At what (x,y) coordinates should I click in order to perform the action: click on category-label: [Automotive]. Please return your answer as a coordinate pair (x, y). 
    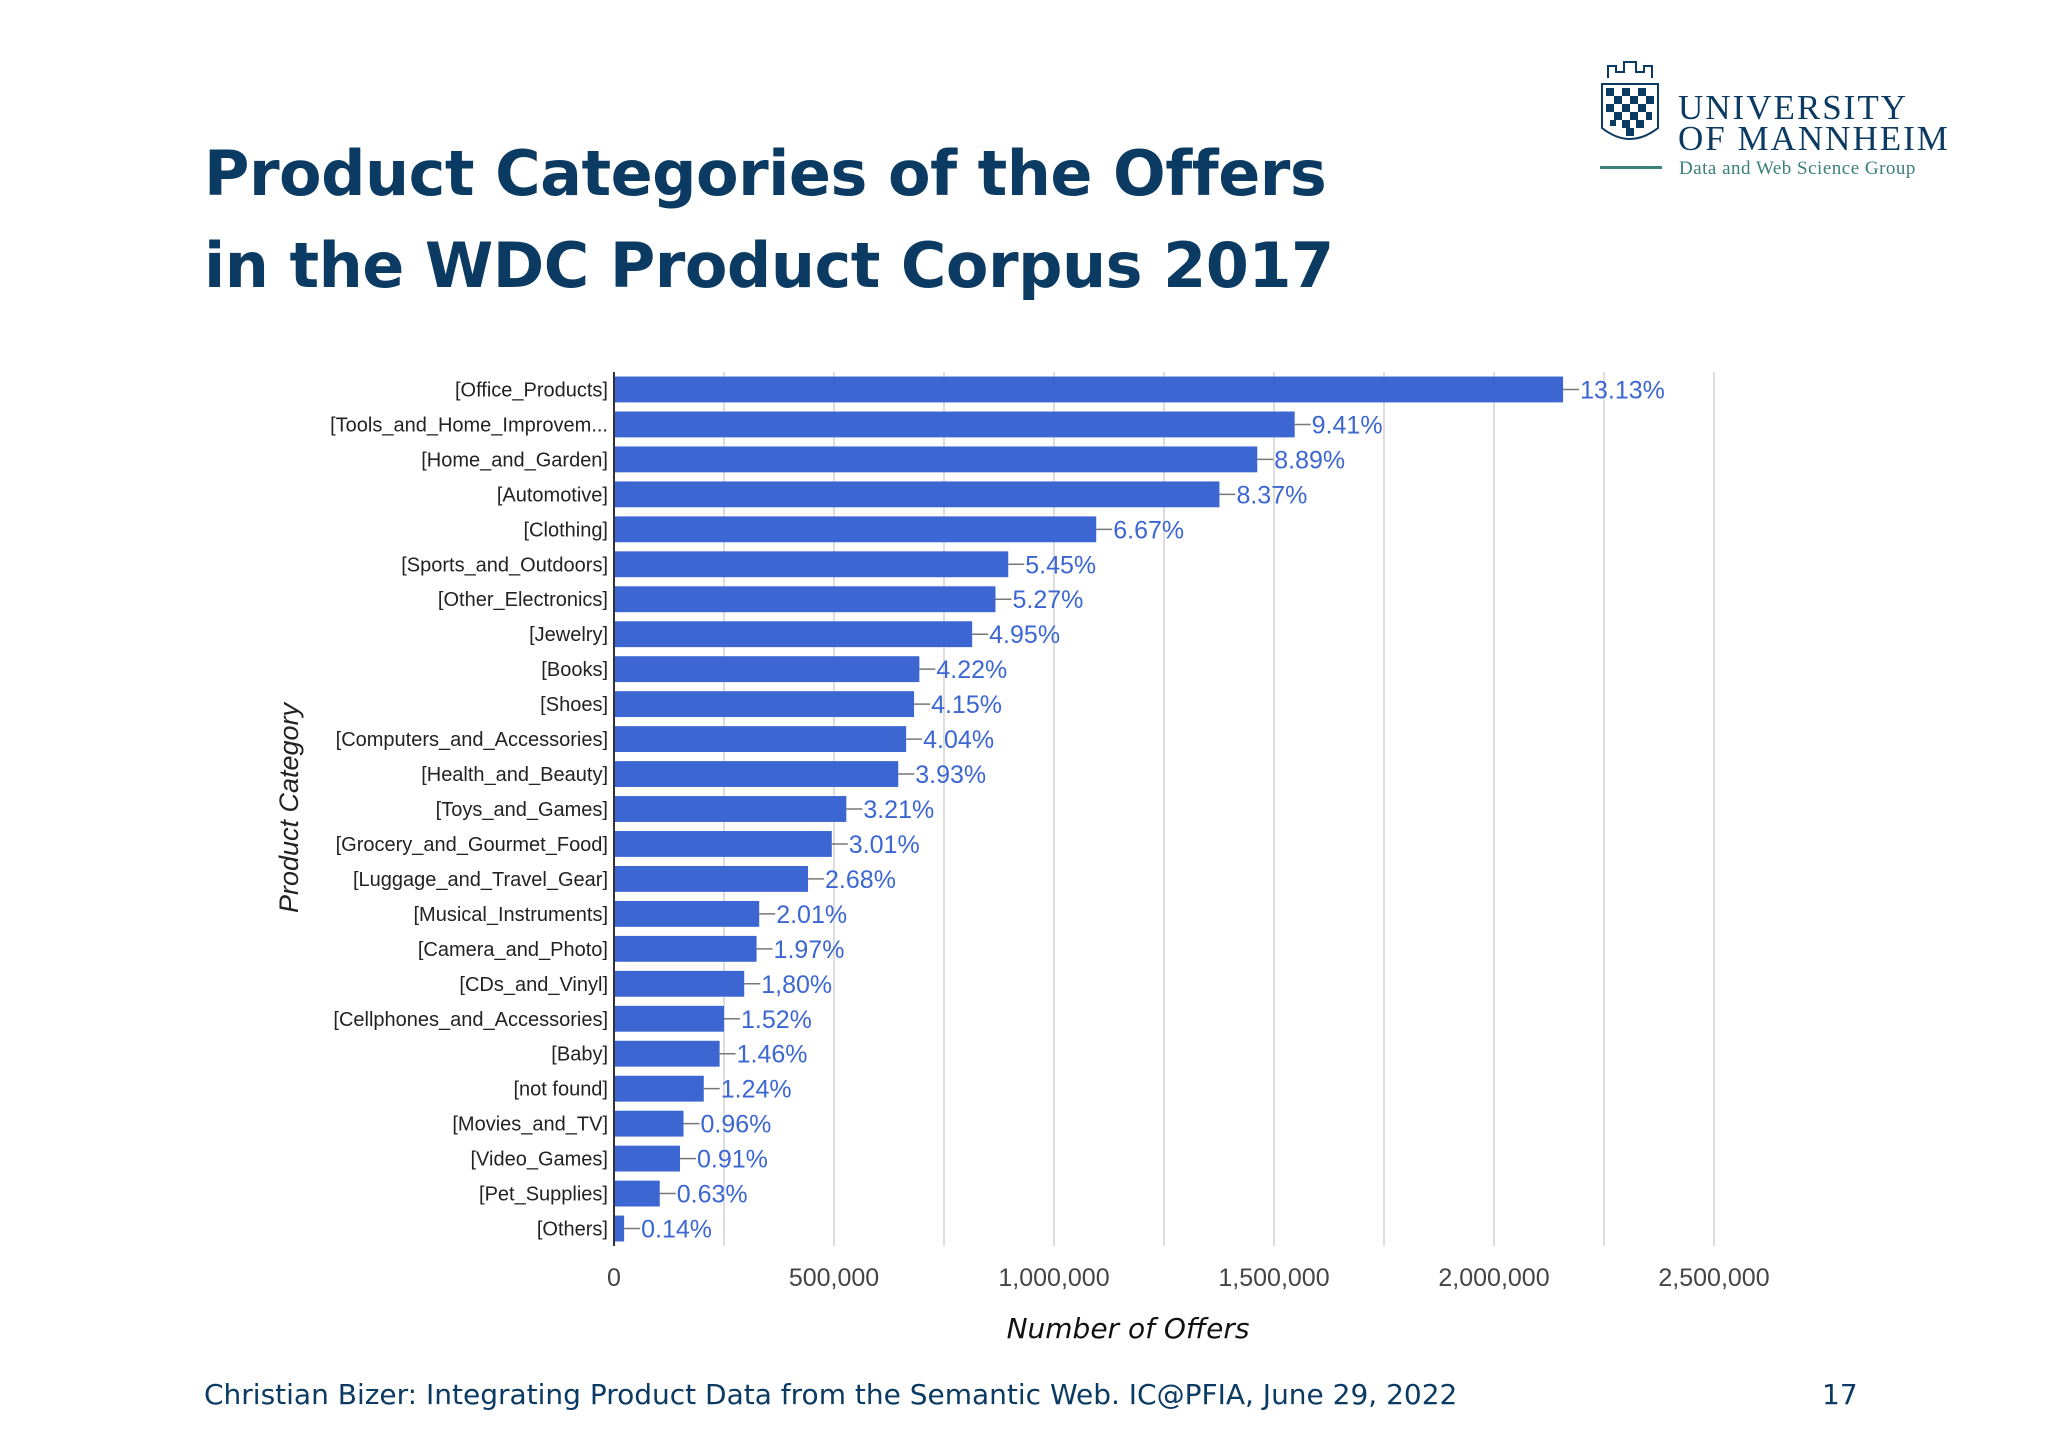
    Looking at the image, I should click on (552, 495).